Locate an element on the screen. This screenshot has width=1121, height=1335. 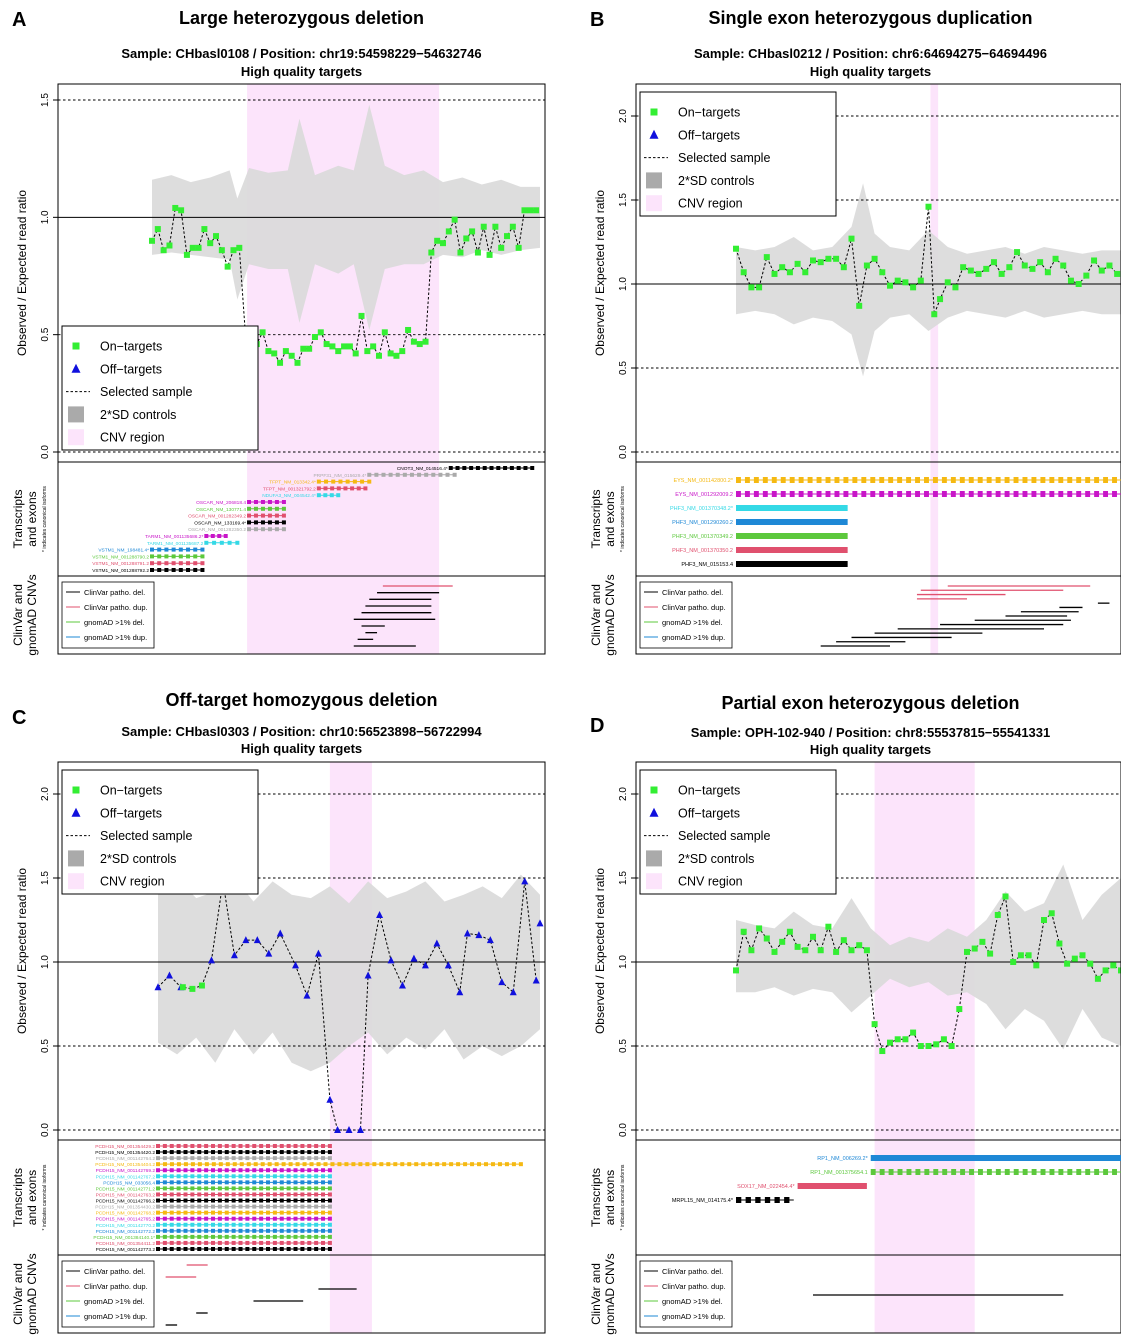
panel-letter: A is located at coordinates (19, 20).